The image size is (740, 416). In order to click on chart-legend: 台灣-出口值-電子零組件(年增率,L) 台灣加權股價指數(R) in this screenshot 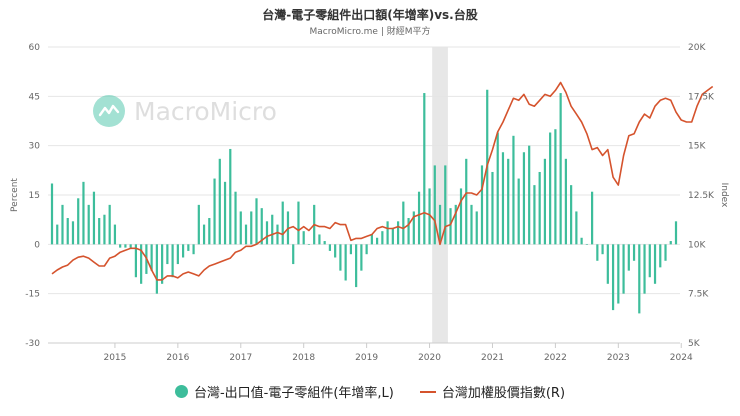, I will do `click(370, 391)`.